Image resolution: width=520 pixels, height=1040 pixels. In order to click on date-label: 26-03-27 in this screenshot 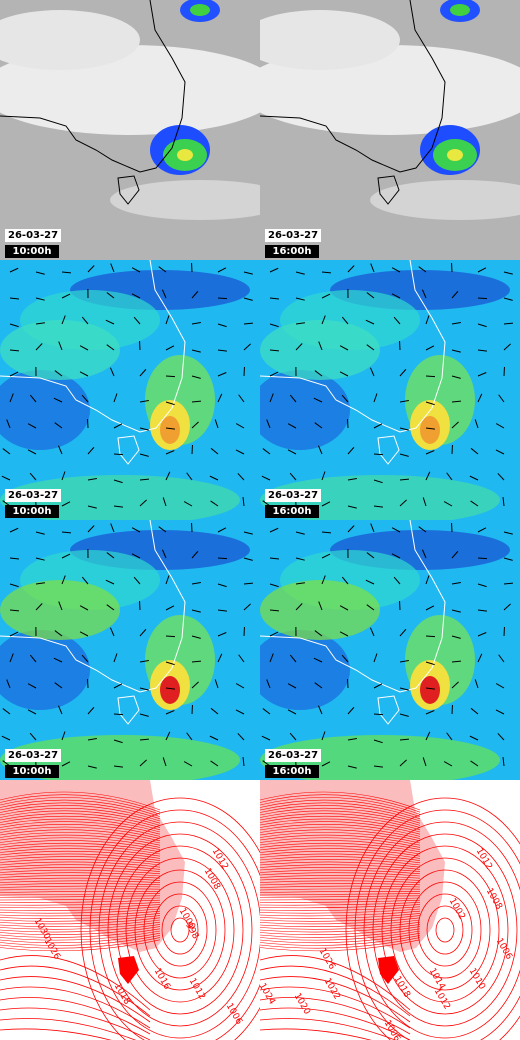, I will do `click(33, 235)`.